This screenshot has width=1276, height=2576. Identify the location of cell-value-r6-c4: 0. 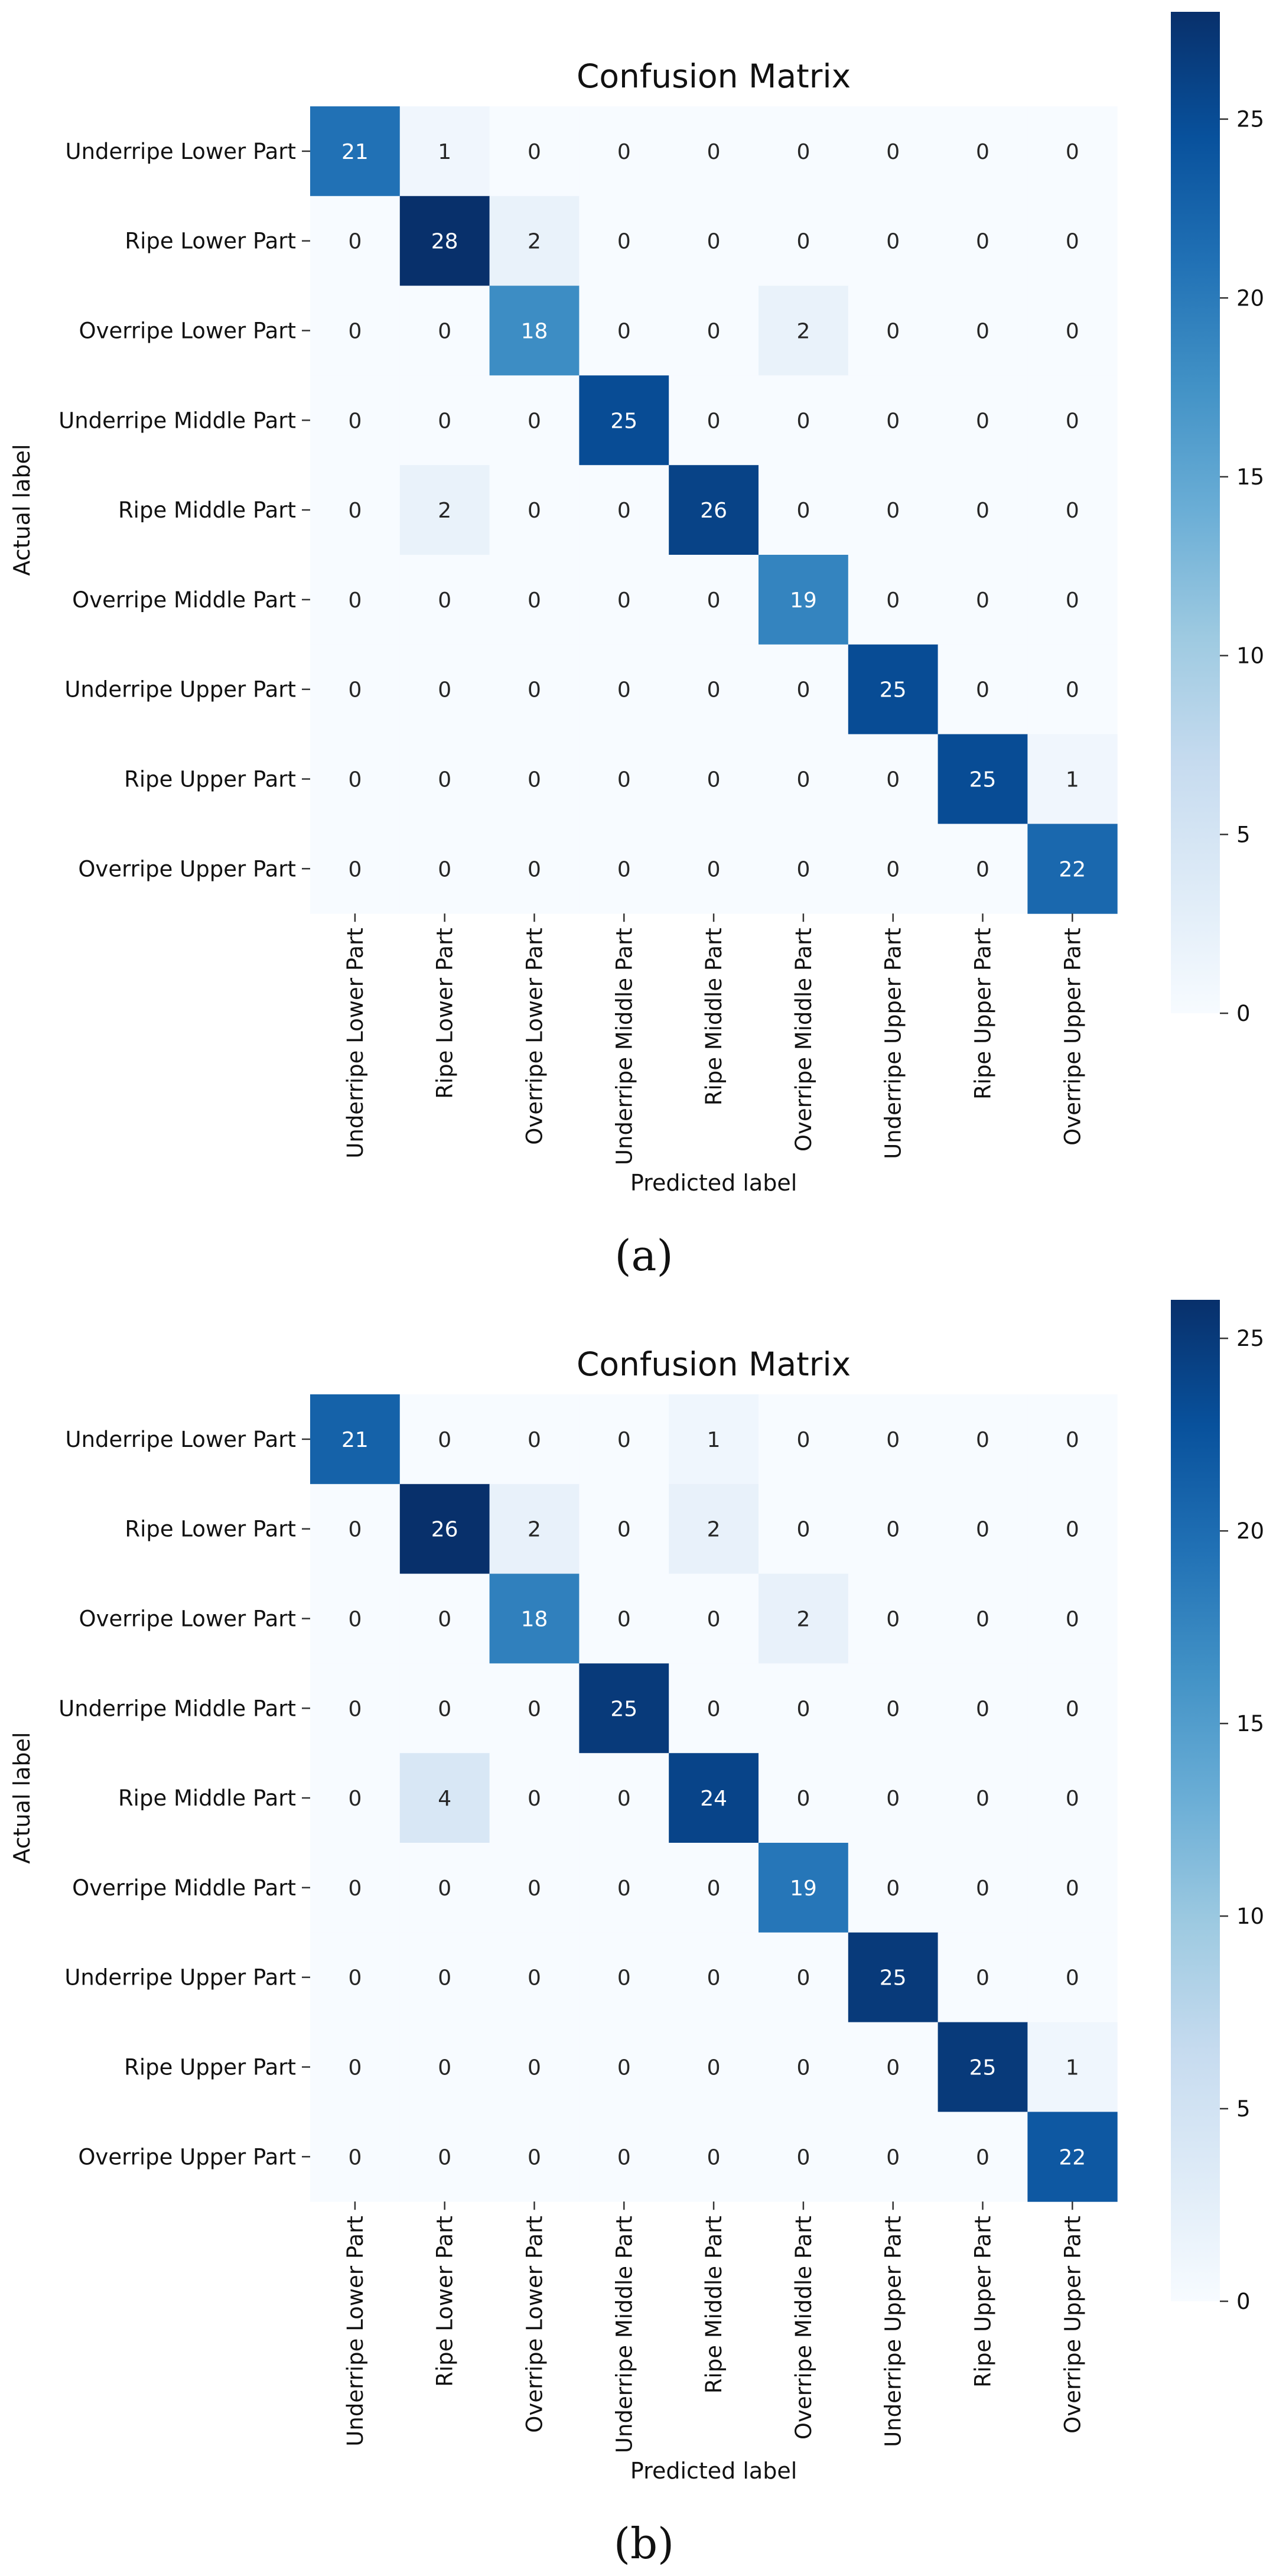
(624, 600).